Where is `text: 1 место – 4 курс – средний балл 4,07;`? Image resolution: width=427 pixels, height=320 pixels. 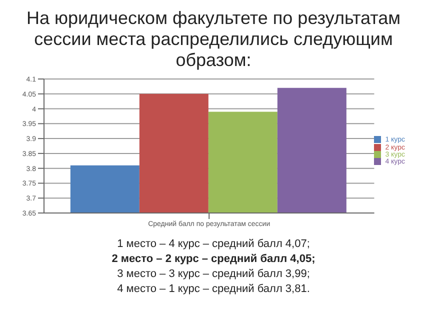
text: 1 место – 4 курс – средний балл 4,07; is located at coordinates (213, 244).